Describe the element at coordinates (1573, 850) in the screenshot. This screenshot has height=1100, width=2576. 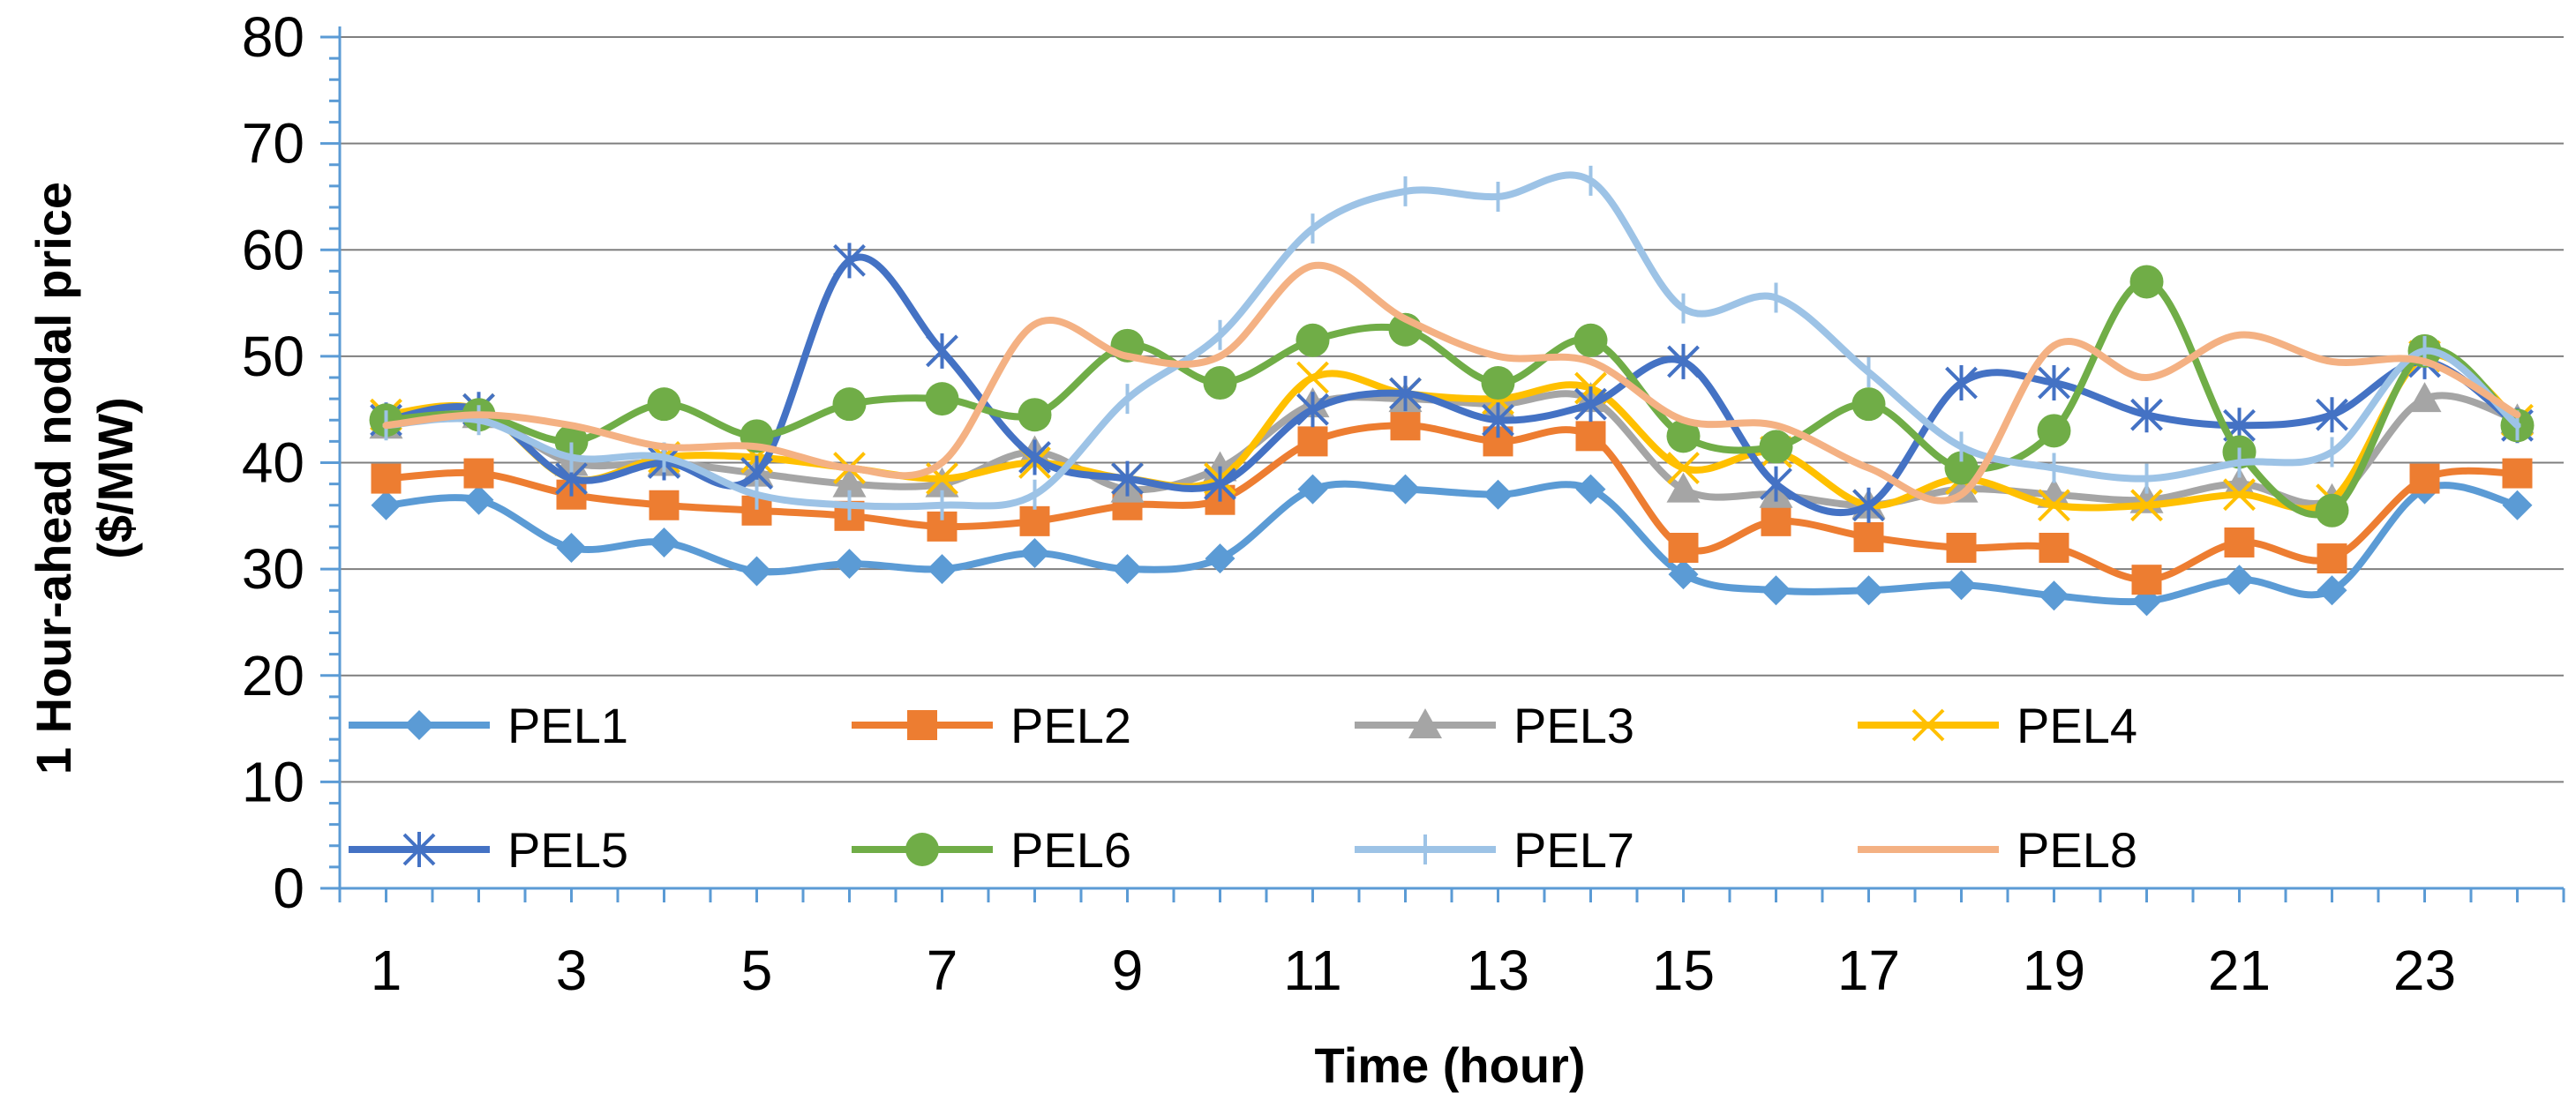
I see `legend-label: PEL7` at that location.